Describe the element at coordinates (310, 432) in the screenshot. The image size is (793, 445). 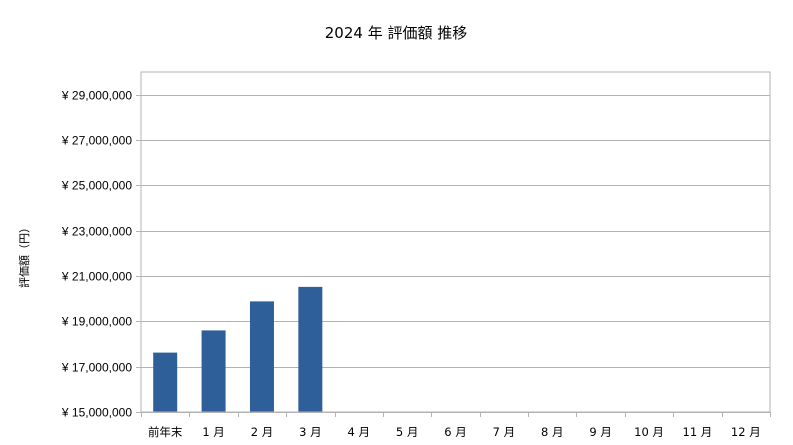
I see `x-tick-label: 3 月` at that location.